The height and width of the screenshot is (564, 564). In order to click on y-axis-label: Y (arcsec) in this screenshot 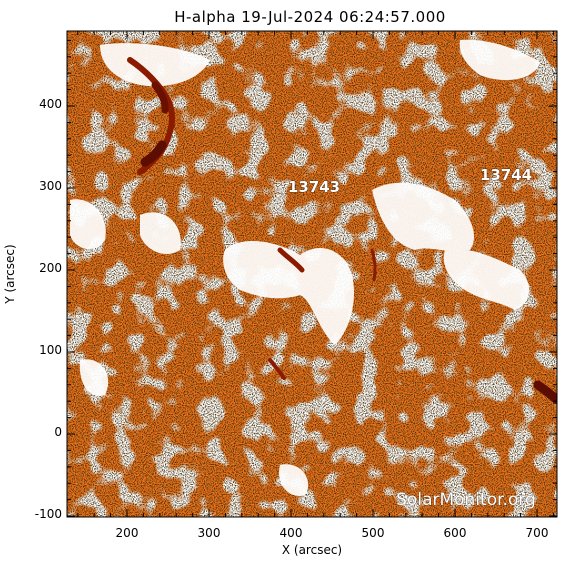, I will do `click(10, 274)`.